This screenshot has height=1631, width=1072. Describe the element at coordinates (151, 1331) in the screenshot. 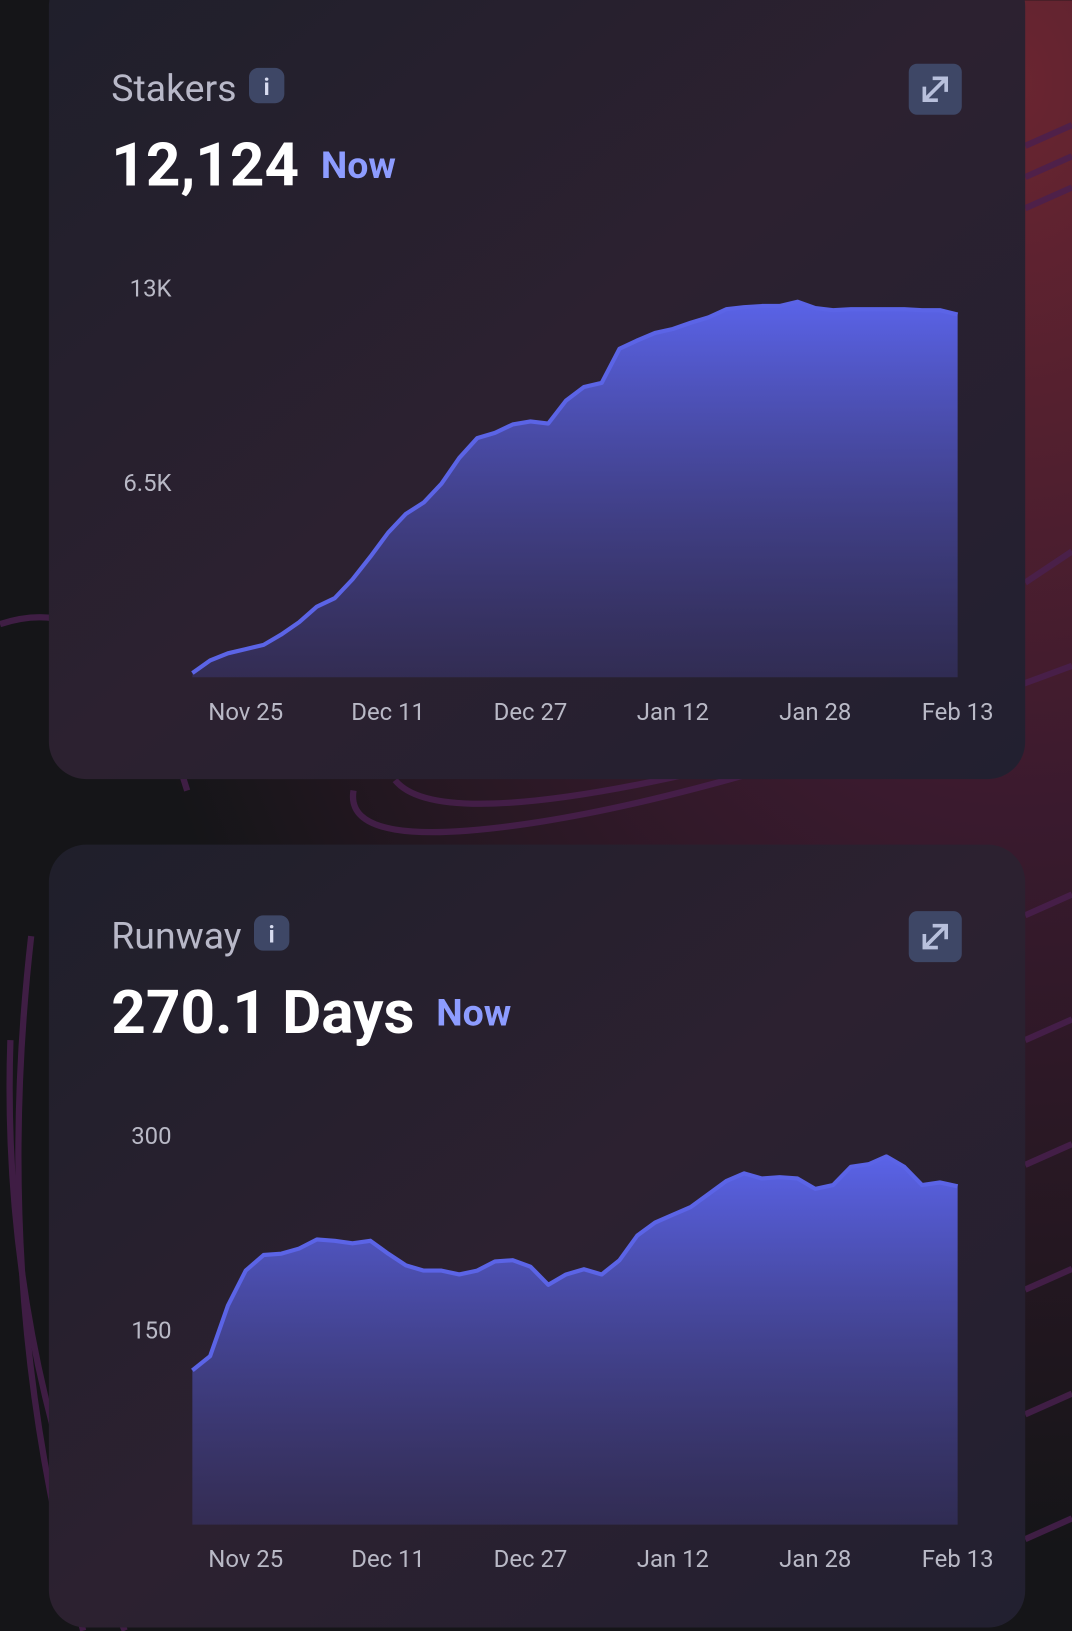

I see `y-tick-label: 150` at that location.